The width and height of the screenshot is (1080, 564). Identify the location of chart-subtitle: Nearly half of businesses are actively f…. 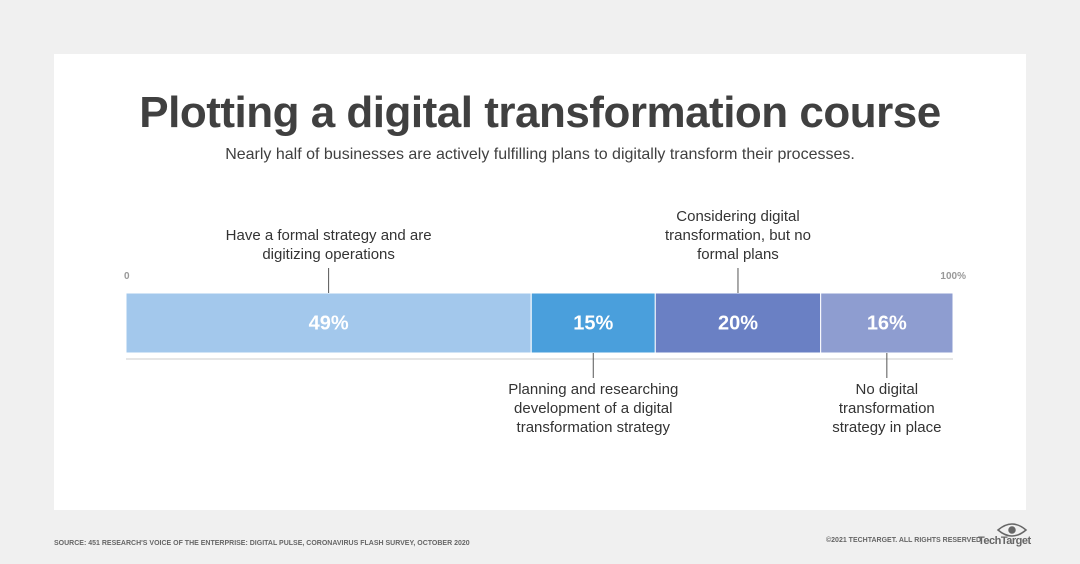
(540, 154).